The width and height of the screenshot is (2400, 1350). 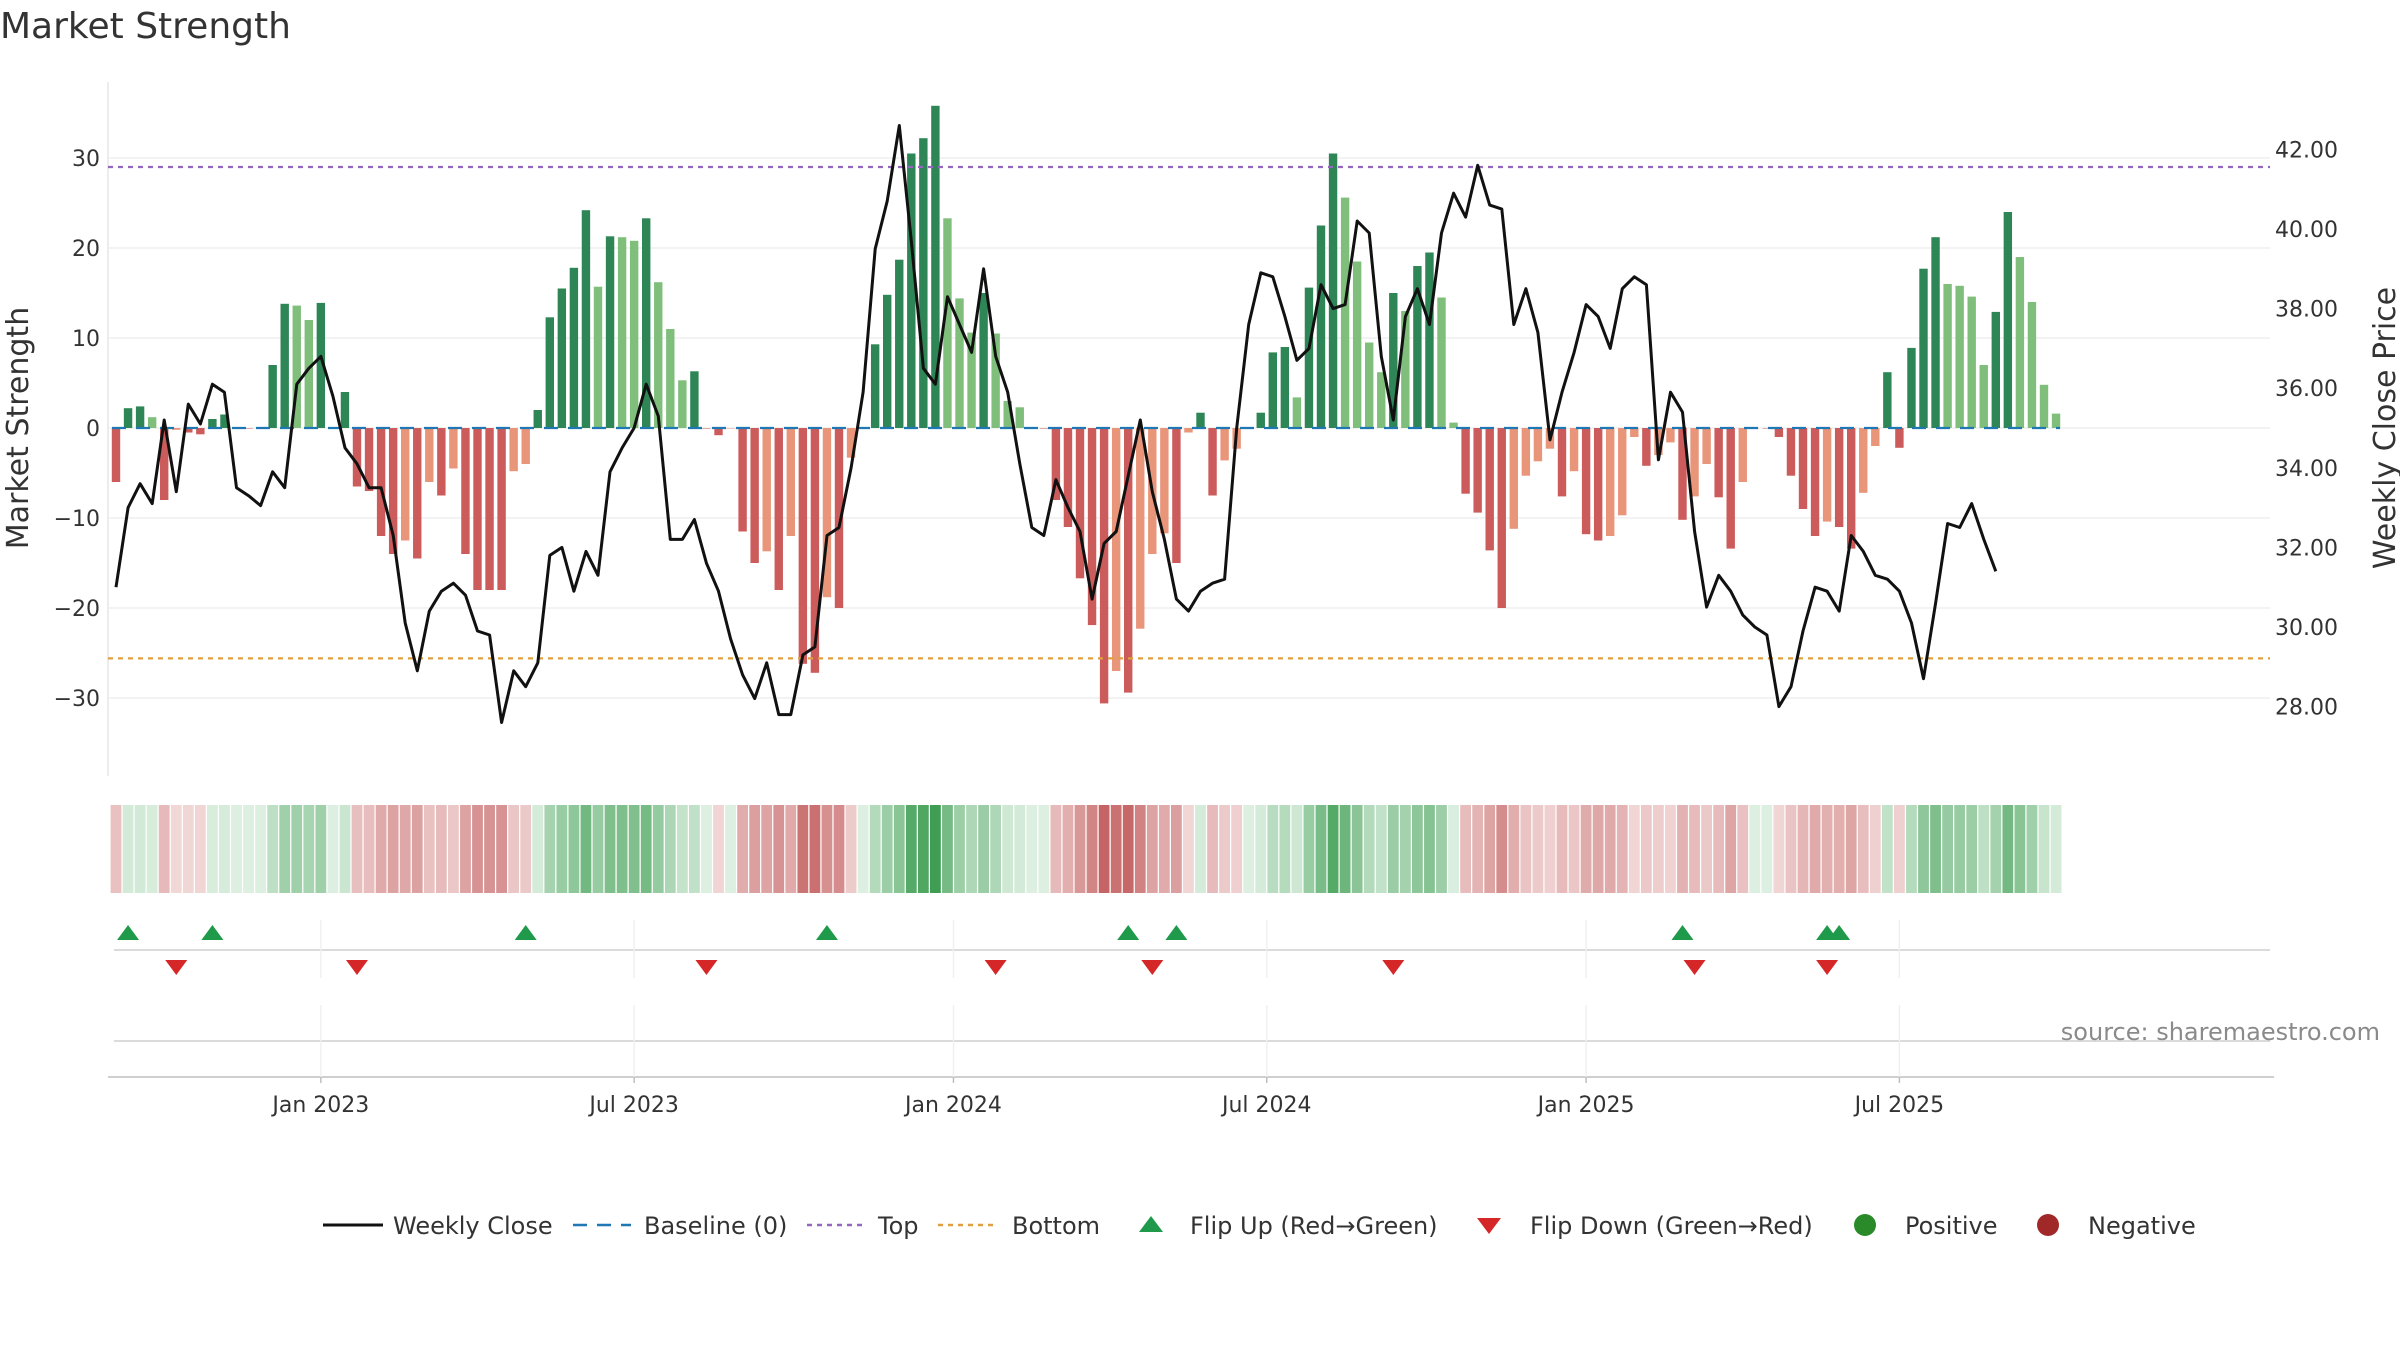 I want to click on source-label: source: sharemaestro.com, so click(x=2220, y=1032).